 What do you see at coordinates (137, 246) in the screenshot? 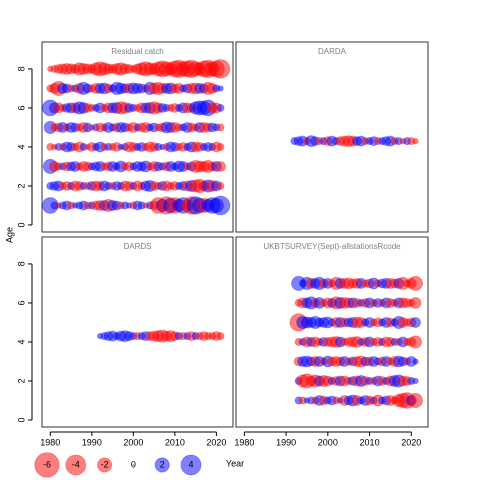
I see `panel-title: DARDS` at bounding box center [137, 246].